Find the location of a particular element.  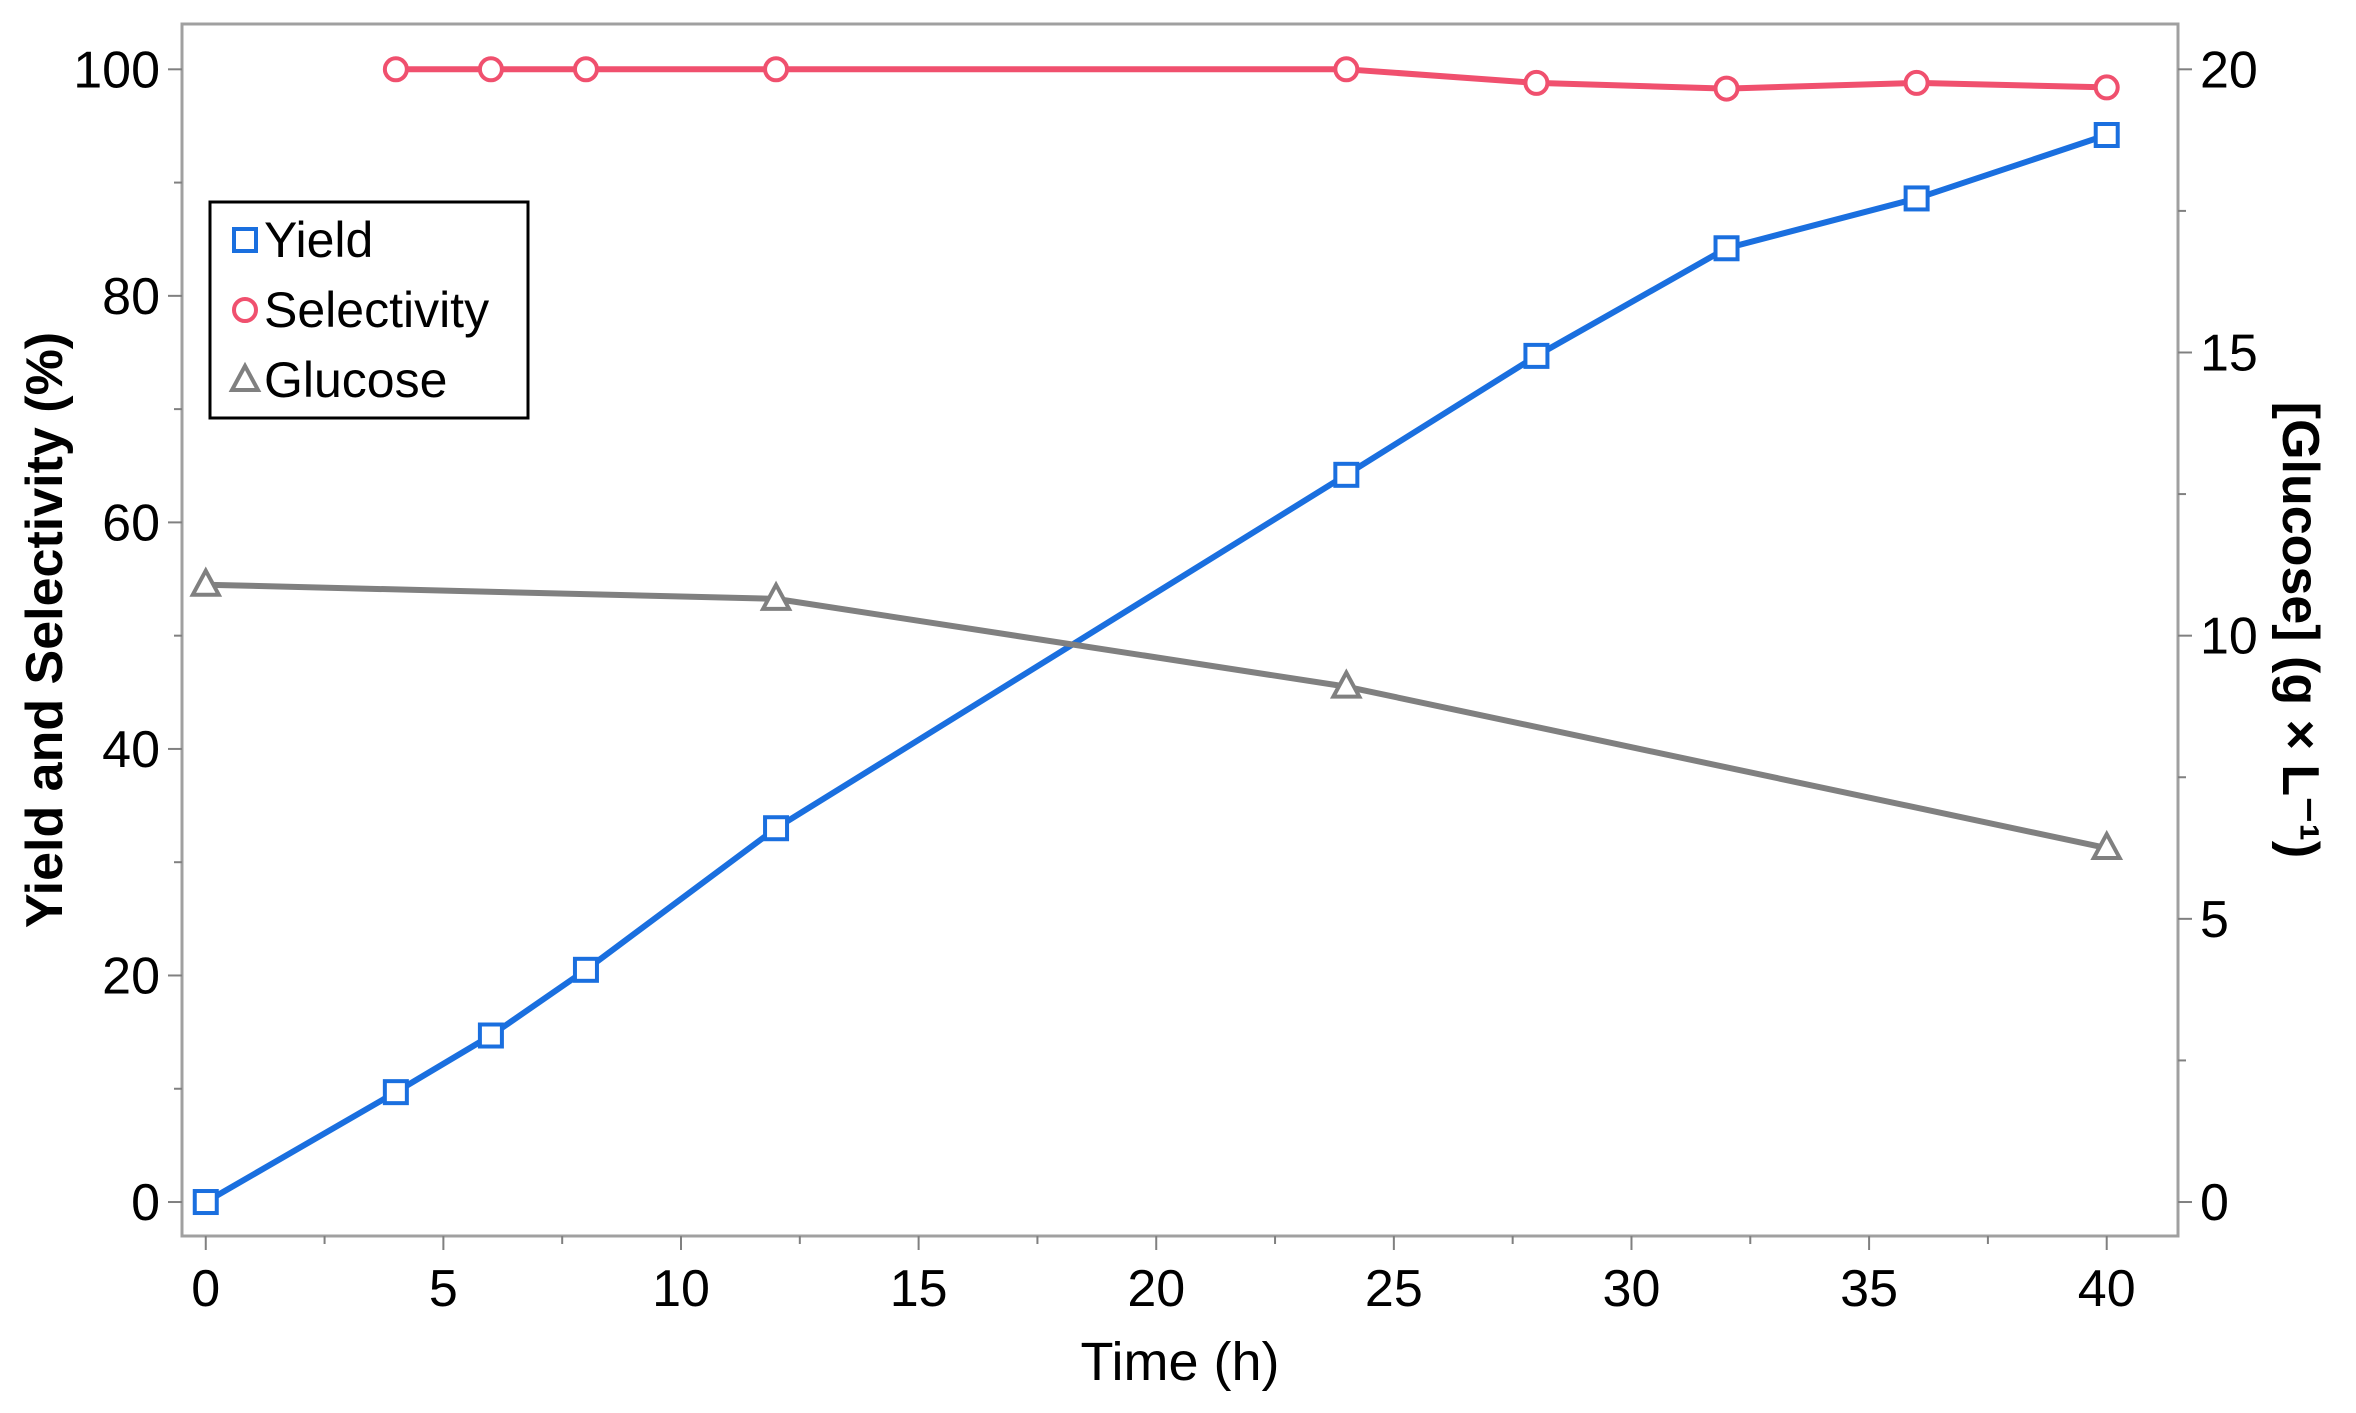

y2-tick-label: 20 is located at coordinates (2229, 70).